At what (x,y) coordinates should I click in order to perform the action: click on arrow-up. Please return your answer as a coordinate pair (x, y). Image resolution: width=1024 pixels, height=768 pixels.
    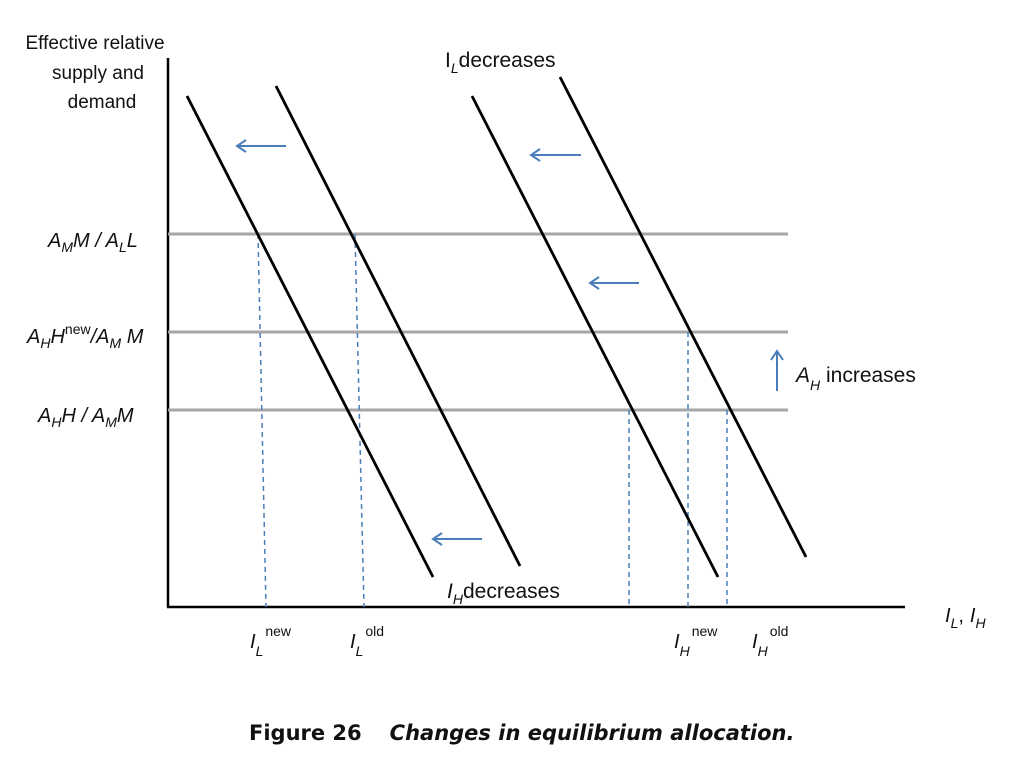
    Looking at the image, I should click on (777, 370).